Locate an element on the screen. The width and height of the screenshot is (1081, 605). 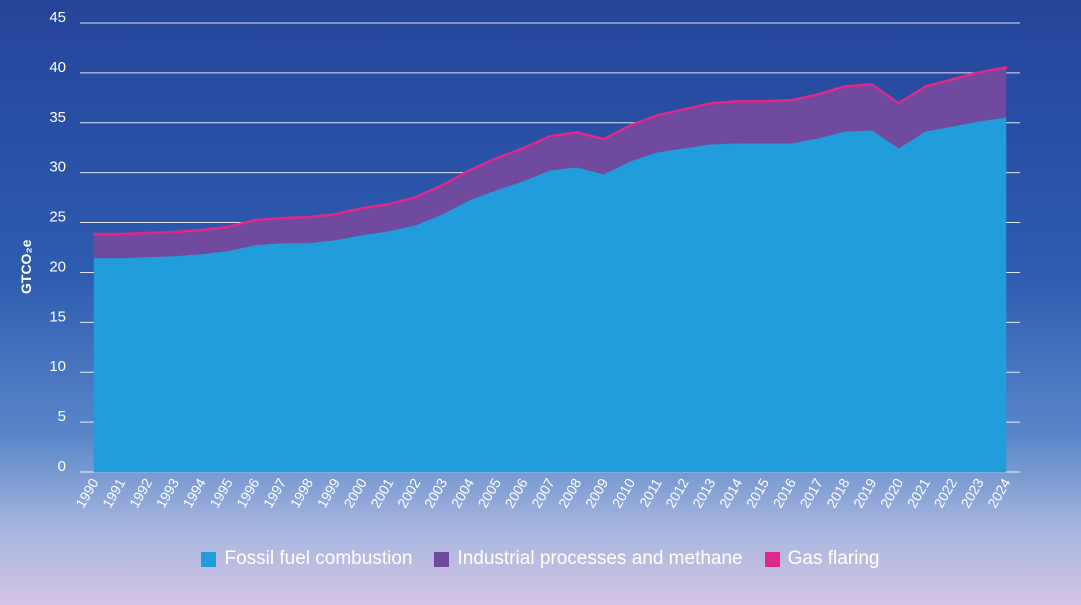
x-tick-label-2012: 2012 is located at coordinates (677, 492).